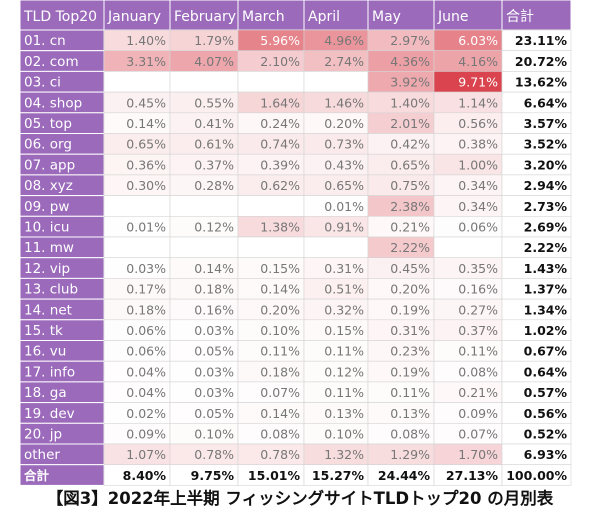  I want to click on heat-cell-value: 0.21%, so click(478, 392).